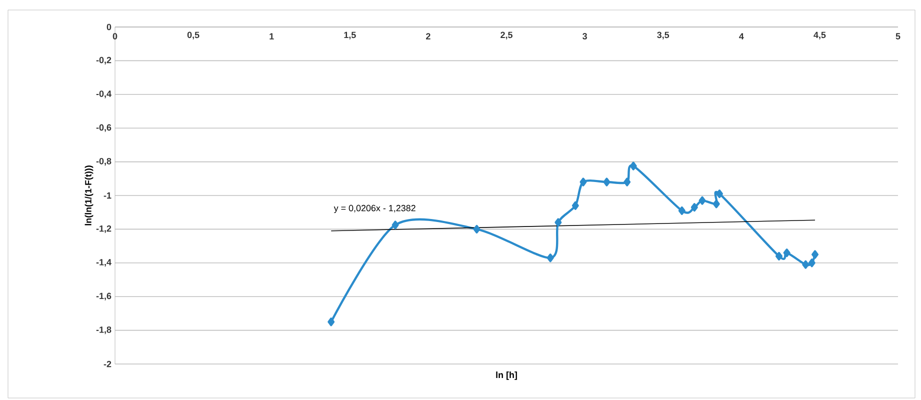 The width and height of the screenshot is (921, 400). I want to click on x-tick-label: 1,5, so click(350, 36).